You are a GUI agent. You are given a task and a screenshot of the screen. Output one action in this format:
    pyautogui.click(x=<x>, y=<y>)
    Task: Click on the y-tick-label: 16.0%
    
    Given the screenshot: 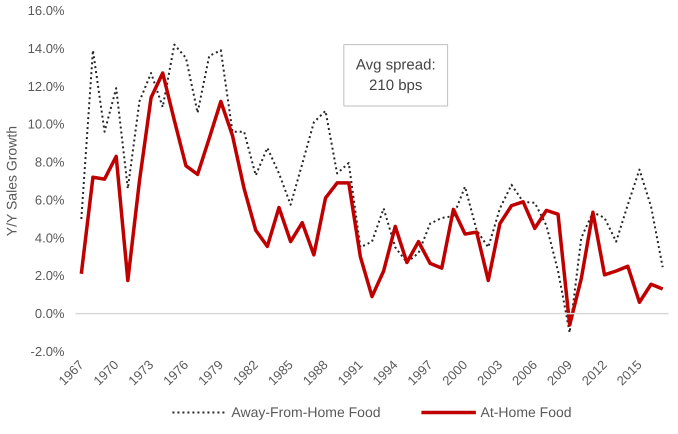 What is the action you would take?
    pyautogui.click(x=46, y=10)
    